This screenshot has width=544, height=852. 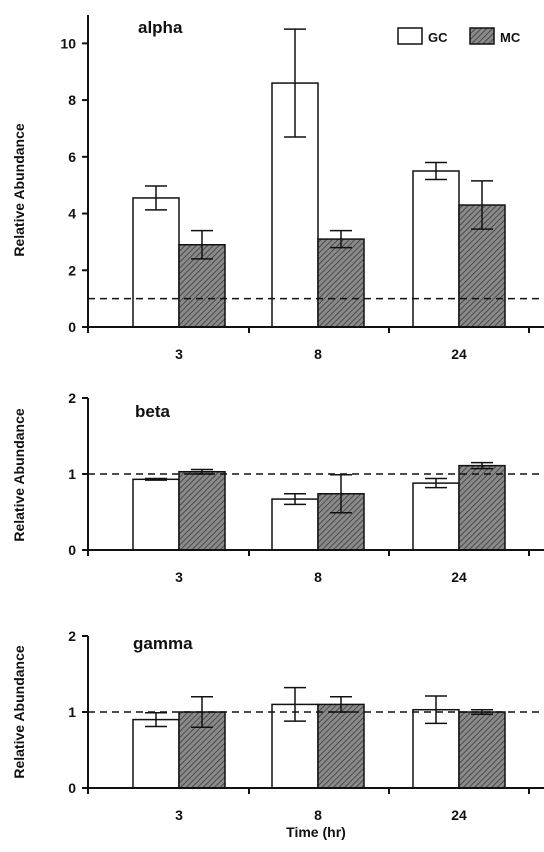 I want to click on error-bar-mc-3h, so click(x=202, y=244).